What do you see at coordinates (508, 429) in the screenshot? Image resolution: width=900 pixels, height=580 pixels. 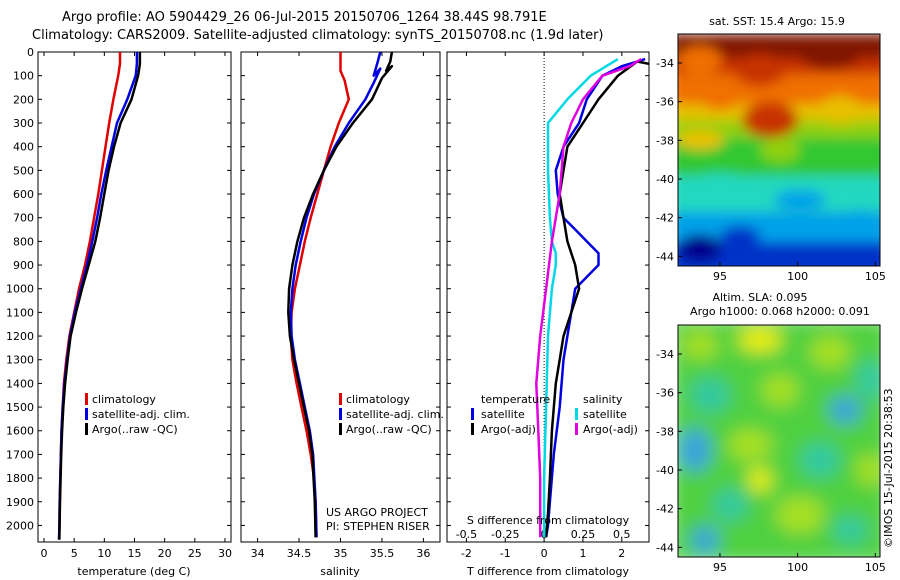 I see `legend-label-t-argo: Argo(-adj)` at bounding box center [508, 429].